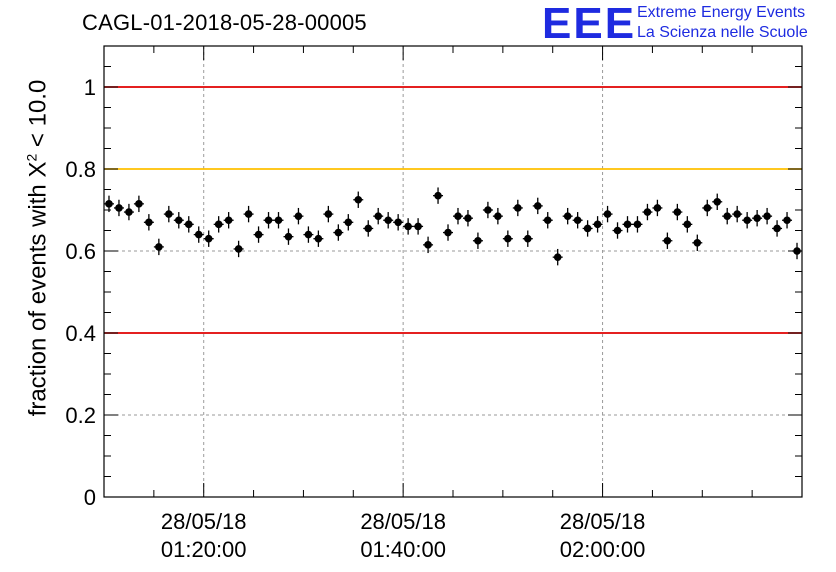 The height and width of the screenshot is (572, 836). Describe the element at coordinates (603, 549) in the screenshot. I see `x-tick-label-time: 02:00:00` at that location.